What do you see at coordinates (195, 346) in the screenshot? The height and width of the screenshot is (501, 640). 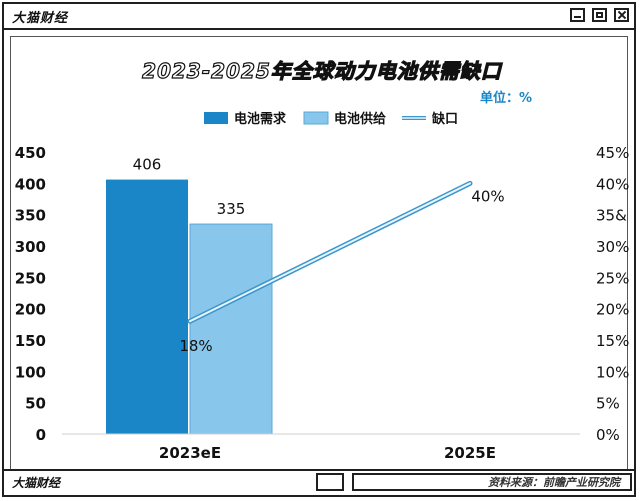 I see `line-data-label: 18%` at bounding box center [195, 346].